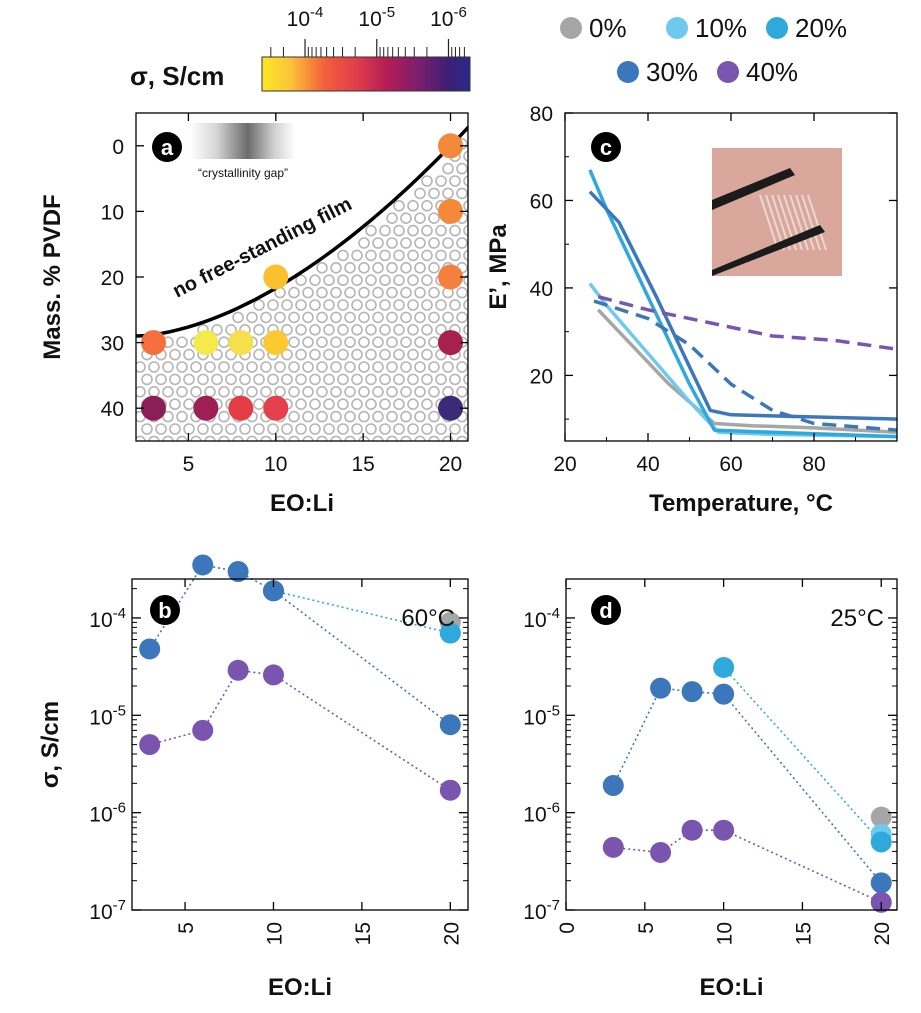 This screenshot has width=921, height=1013. Describe the element at coordinates (119, 613) in the screenshot. I see `y-tick-label-exponent: -4` at that location.